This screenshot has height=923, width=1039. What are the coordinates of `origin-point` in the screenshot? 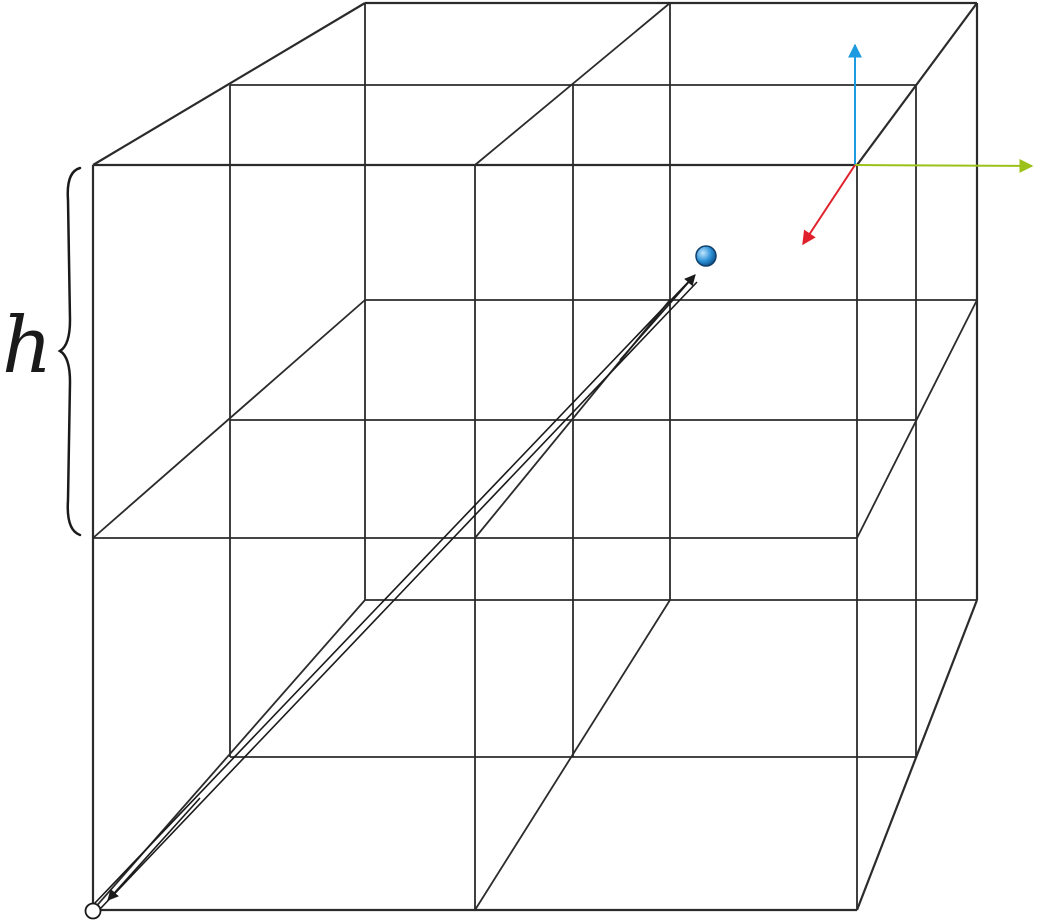 It's located at (93, 911).